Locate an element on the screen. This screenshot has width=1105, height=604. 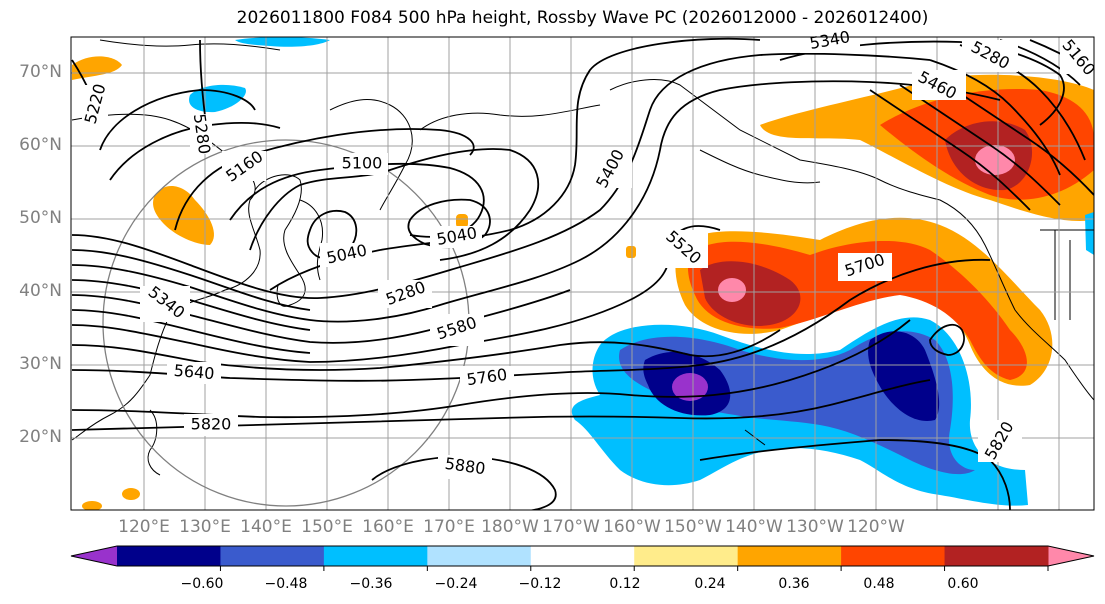
contour-label: 5640 is located at coordinates (194, 372).